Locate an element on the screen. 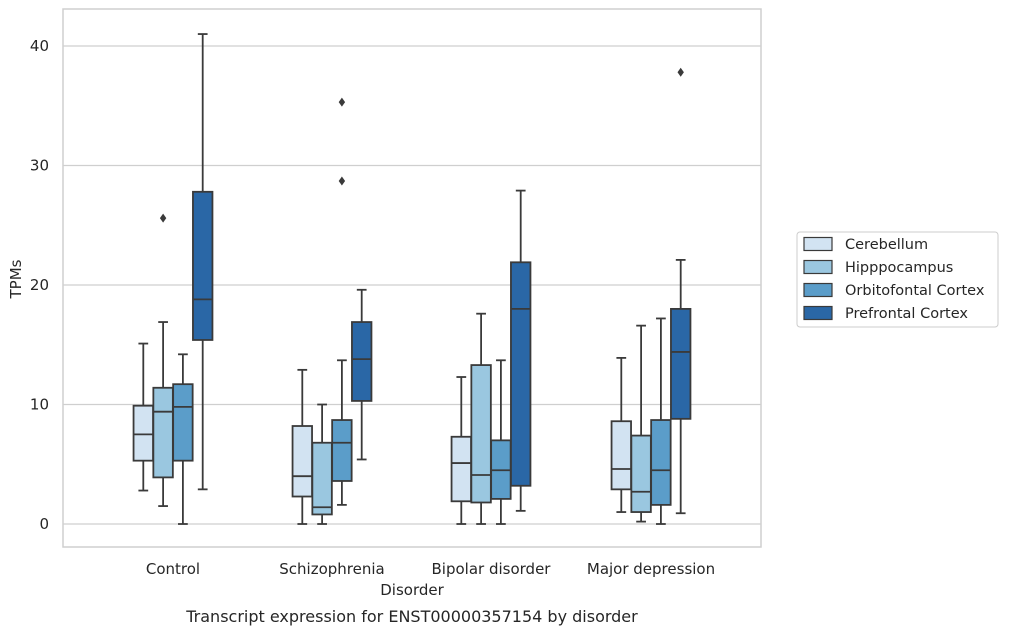 This screenshot has height=634, width=1009. legend-label: Prefrontal Cortex is located at coordinates (906, 314).